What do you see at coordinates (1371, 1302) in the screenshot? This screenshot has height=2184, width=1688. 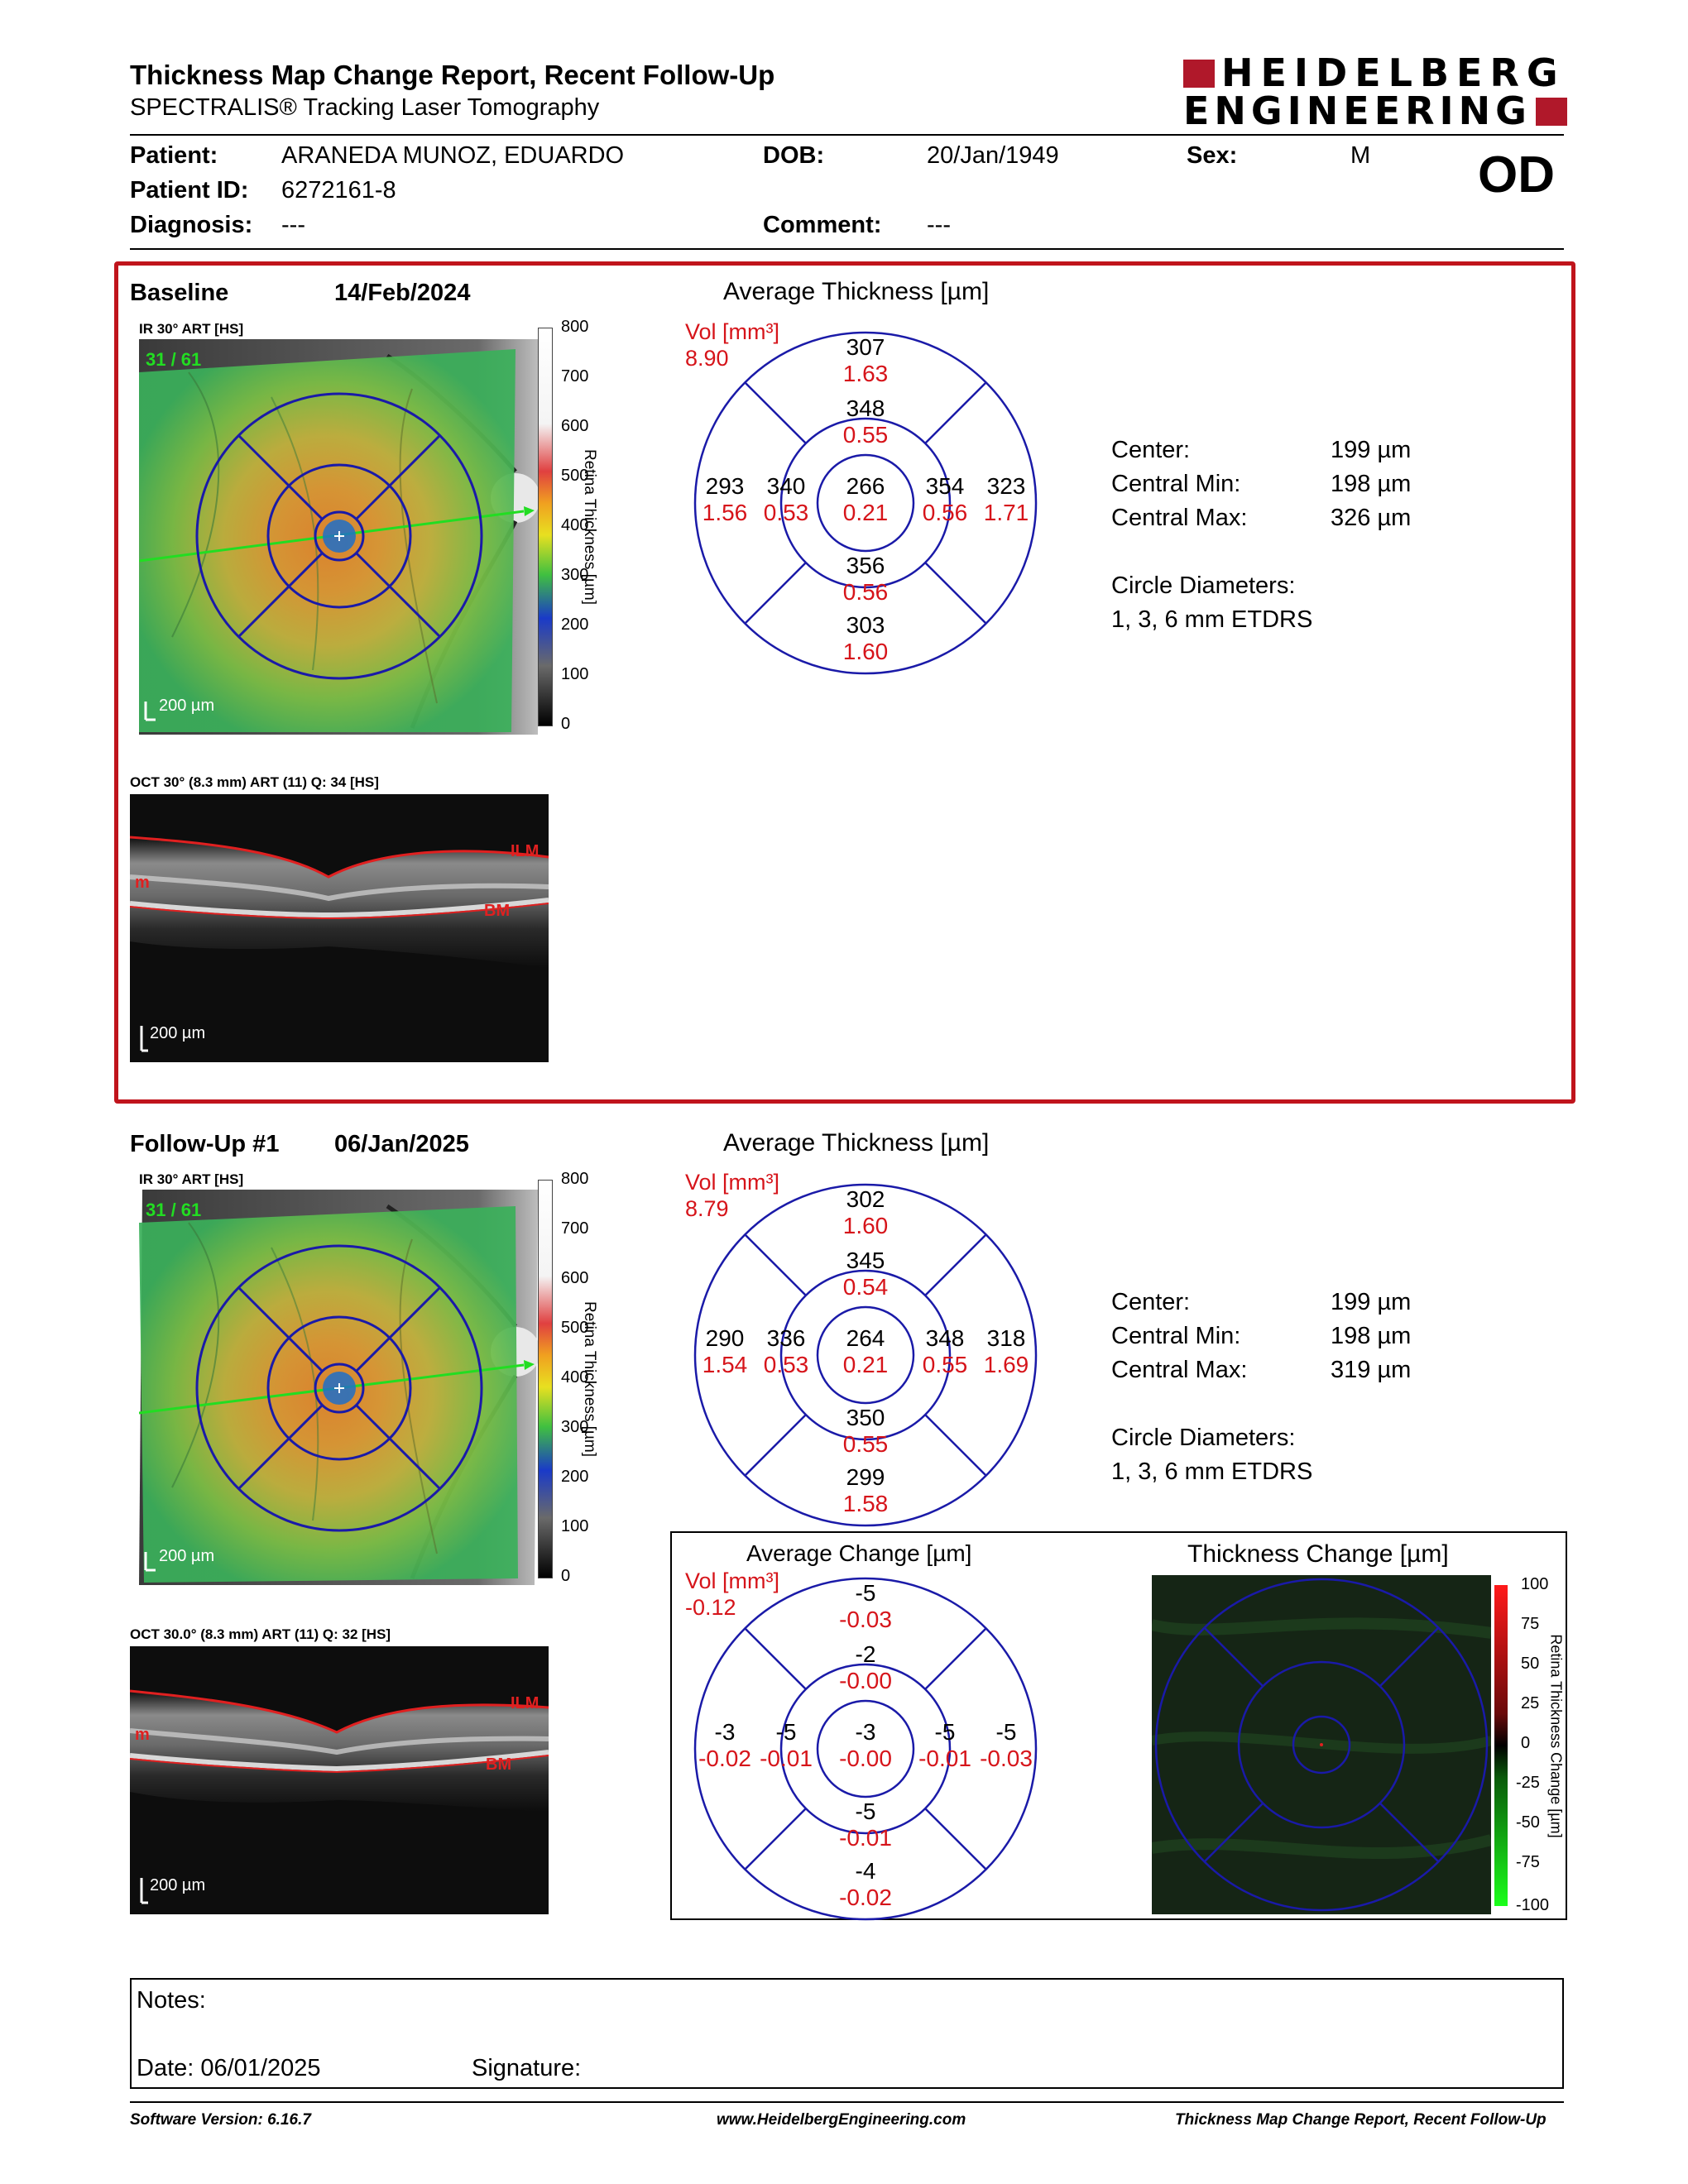 I see `followup-stat-center-value: 199 µm` at bounding box center [1371, 1302].